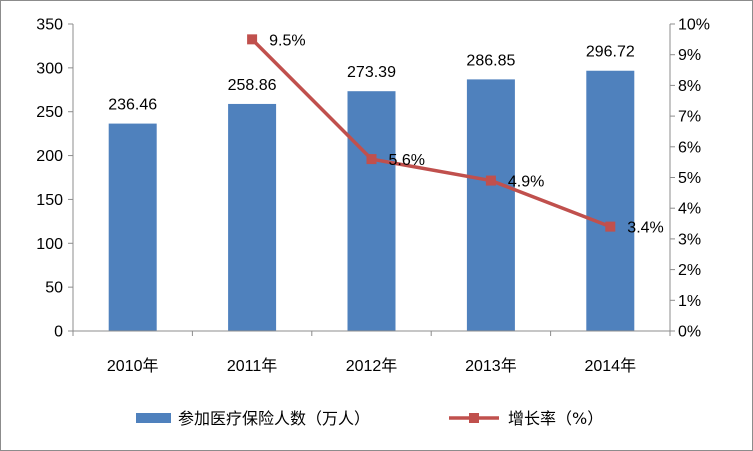 This screenshot has width=753, height=451. What do you see at coordinates (645, 228) in the screenshot?
I see `line-data-label: 3.4%` at bounding box center [645, 228].